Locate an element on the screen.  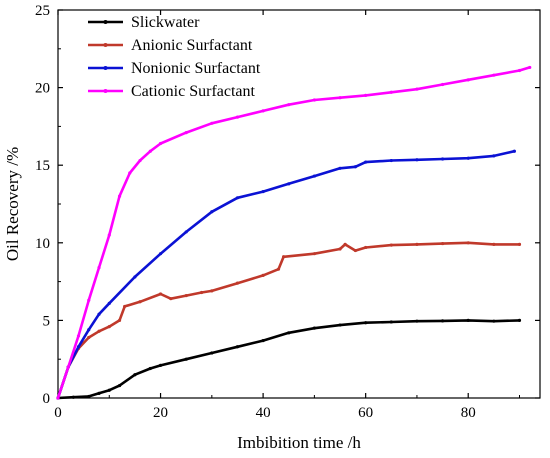
legend-marker-slickwater is located at coordinates (105, 22).